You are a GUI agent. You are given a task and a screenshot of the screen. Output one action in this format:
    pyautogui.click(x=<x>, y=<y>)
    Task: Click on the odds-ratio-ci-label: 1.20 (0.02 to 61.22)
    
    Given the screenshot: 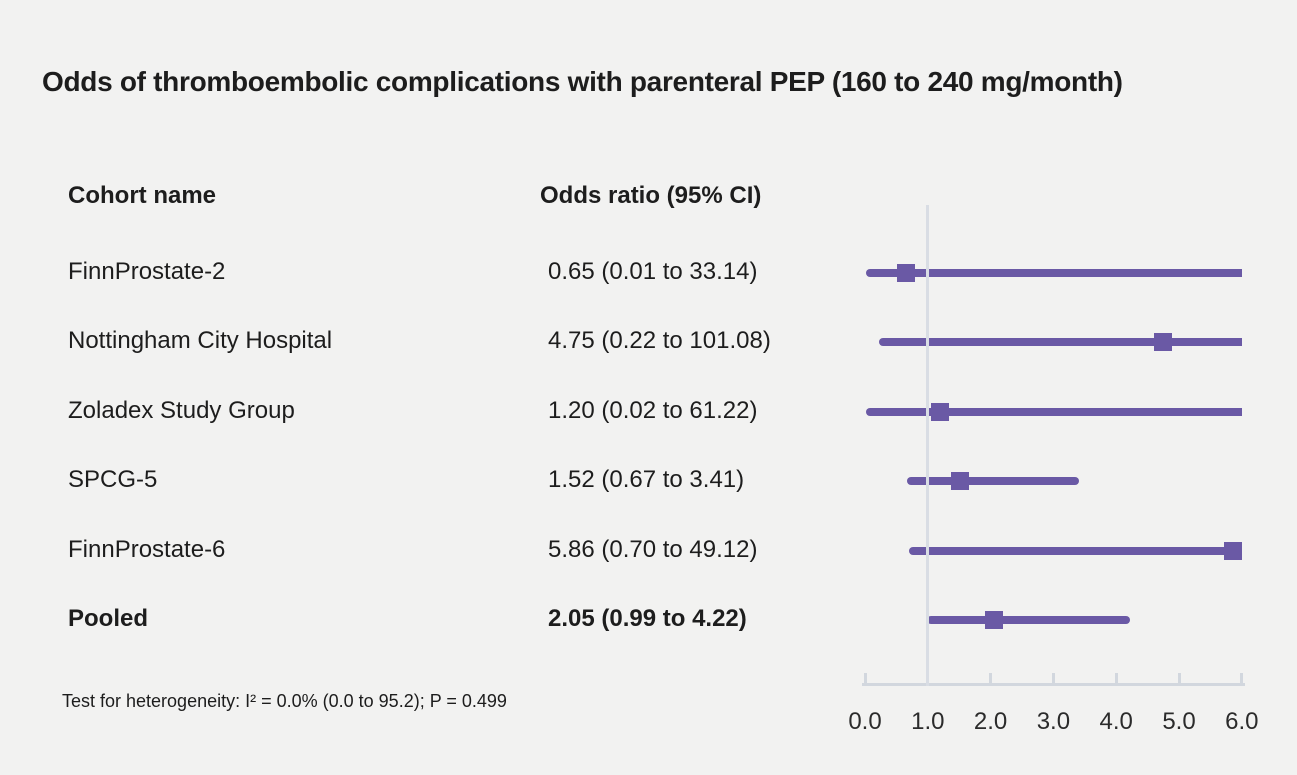 What is the action you would take?
    pyautogui.click(x=653, y=410)
    